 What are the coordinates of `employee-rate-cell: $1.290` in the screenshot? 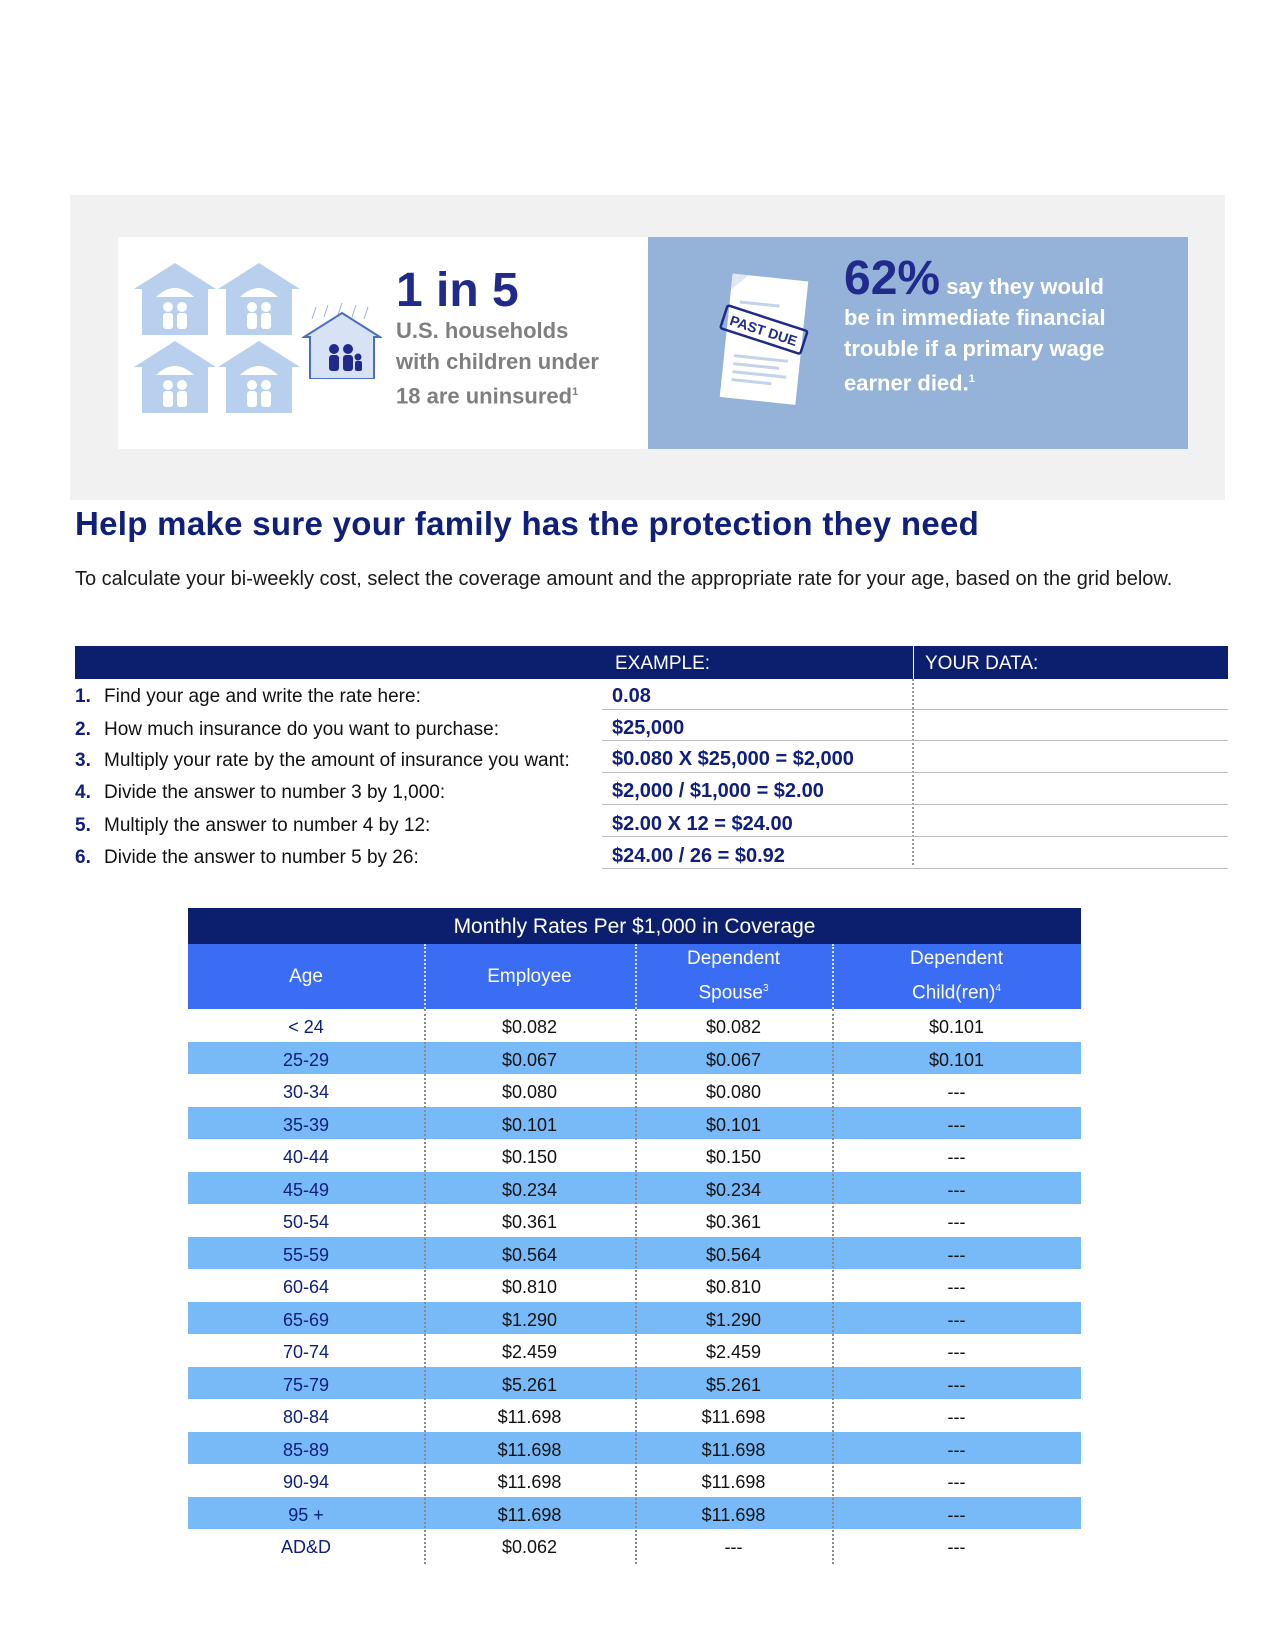 It's located at (529, 1319).